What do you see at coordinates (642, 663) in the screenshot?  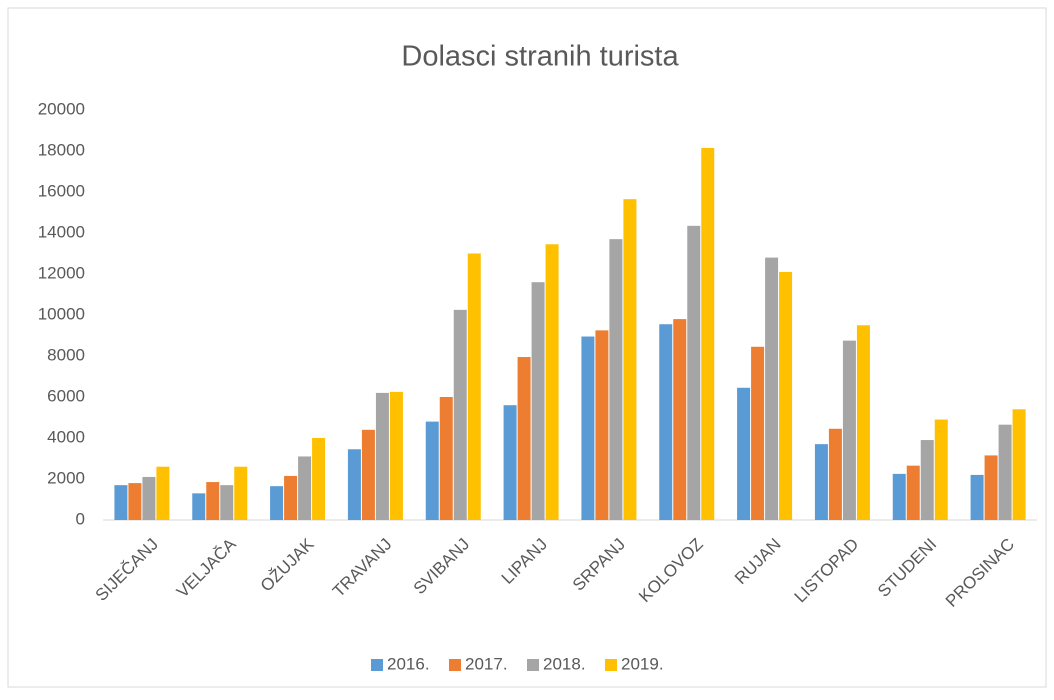 I see `legend-label: 2019.` at bounding box center [642, 663].